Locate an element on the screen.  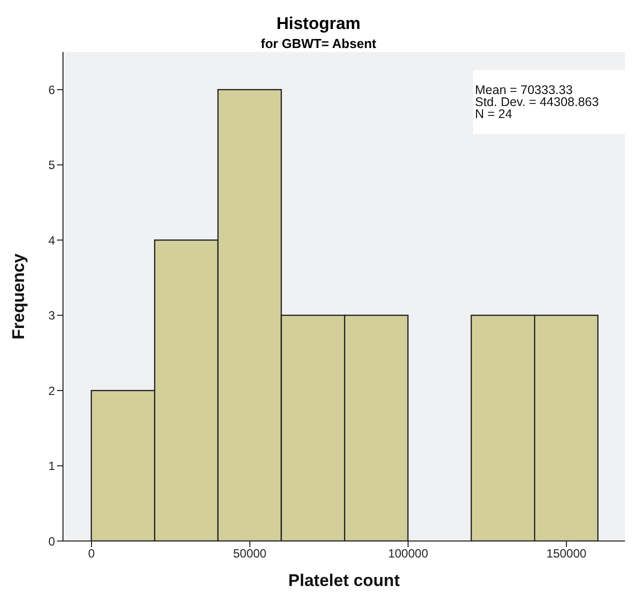
y-tick-label: 4 is located at coordinates (52, 240).